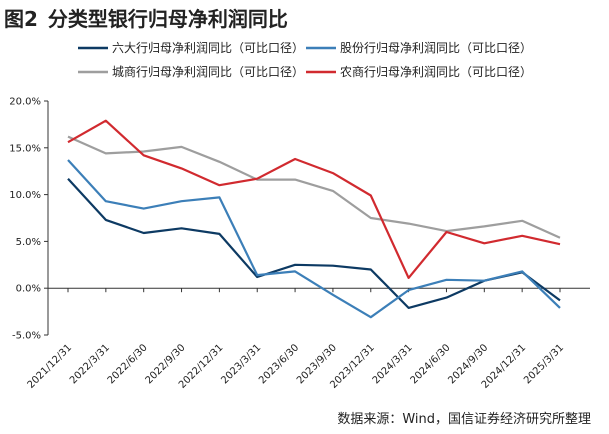 Image resolution: width=609 pixels, height=434 pixels. I want to click on legend-item: 股份行归母净利润同比（可比口径）, so click(419, 48).